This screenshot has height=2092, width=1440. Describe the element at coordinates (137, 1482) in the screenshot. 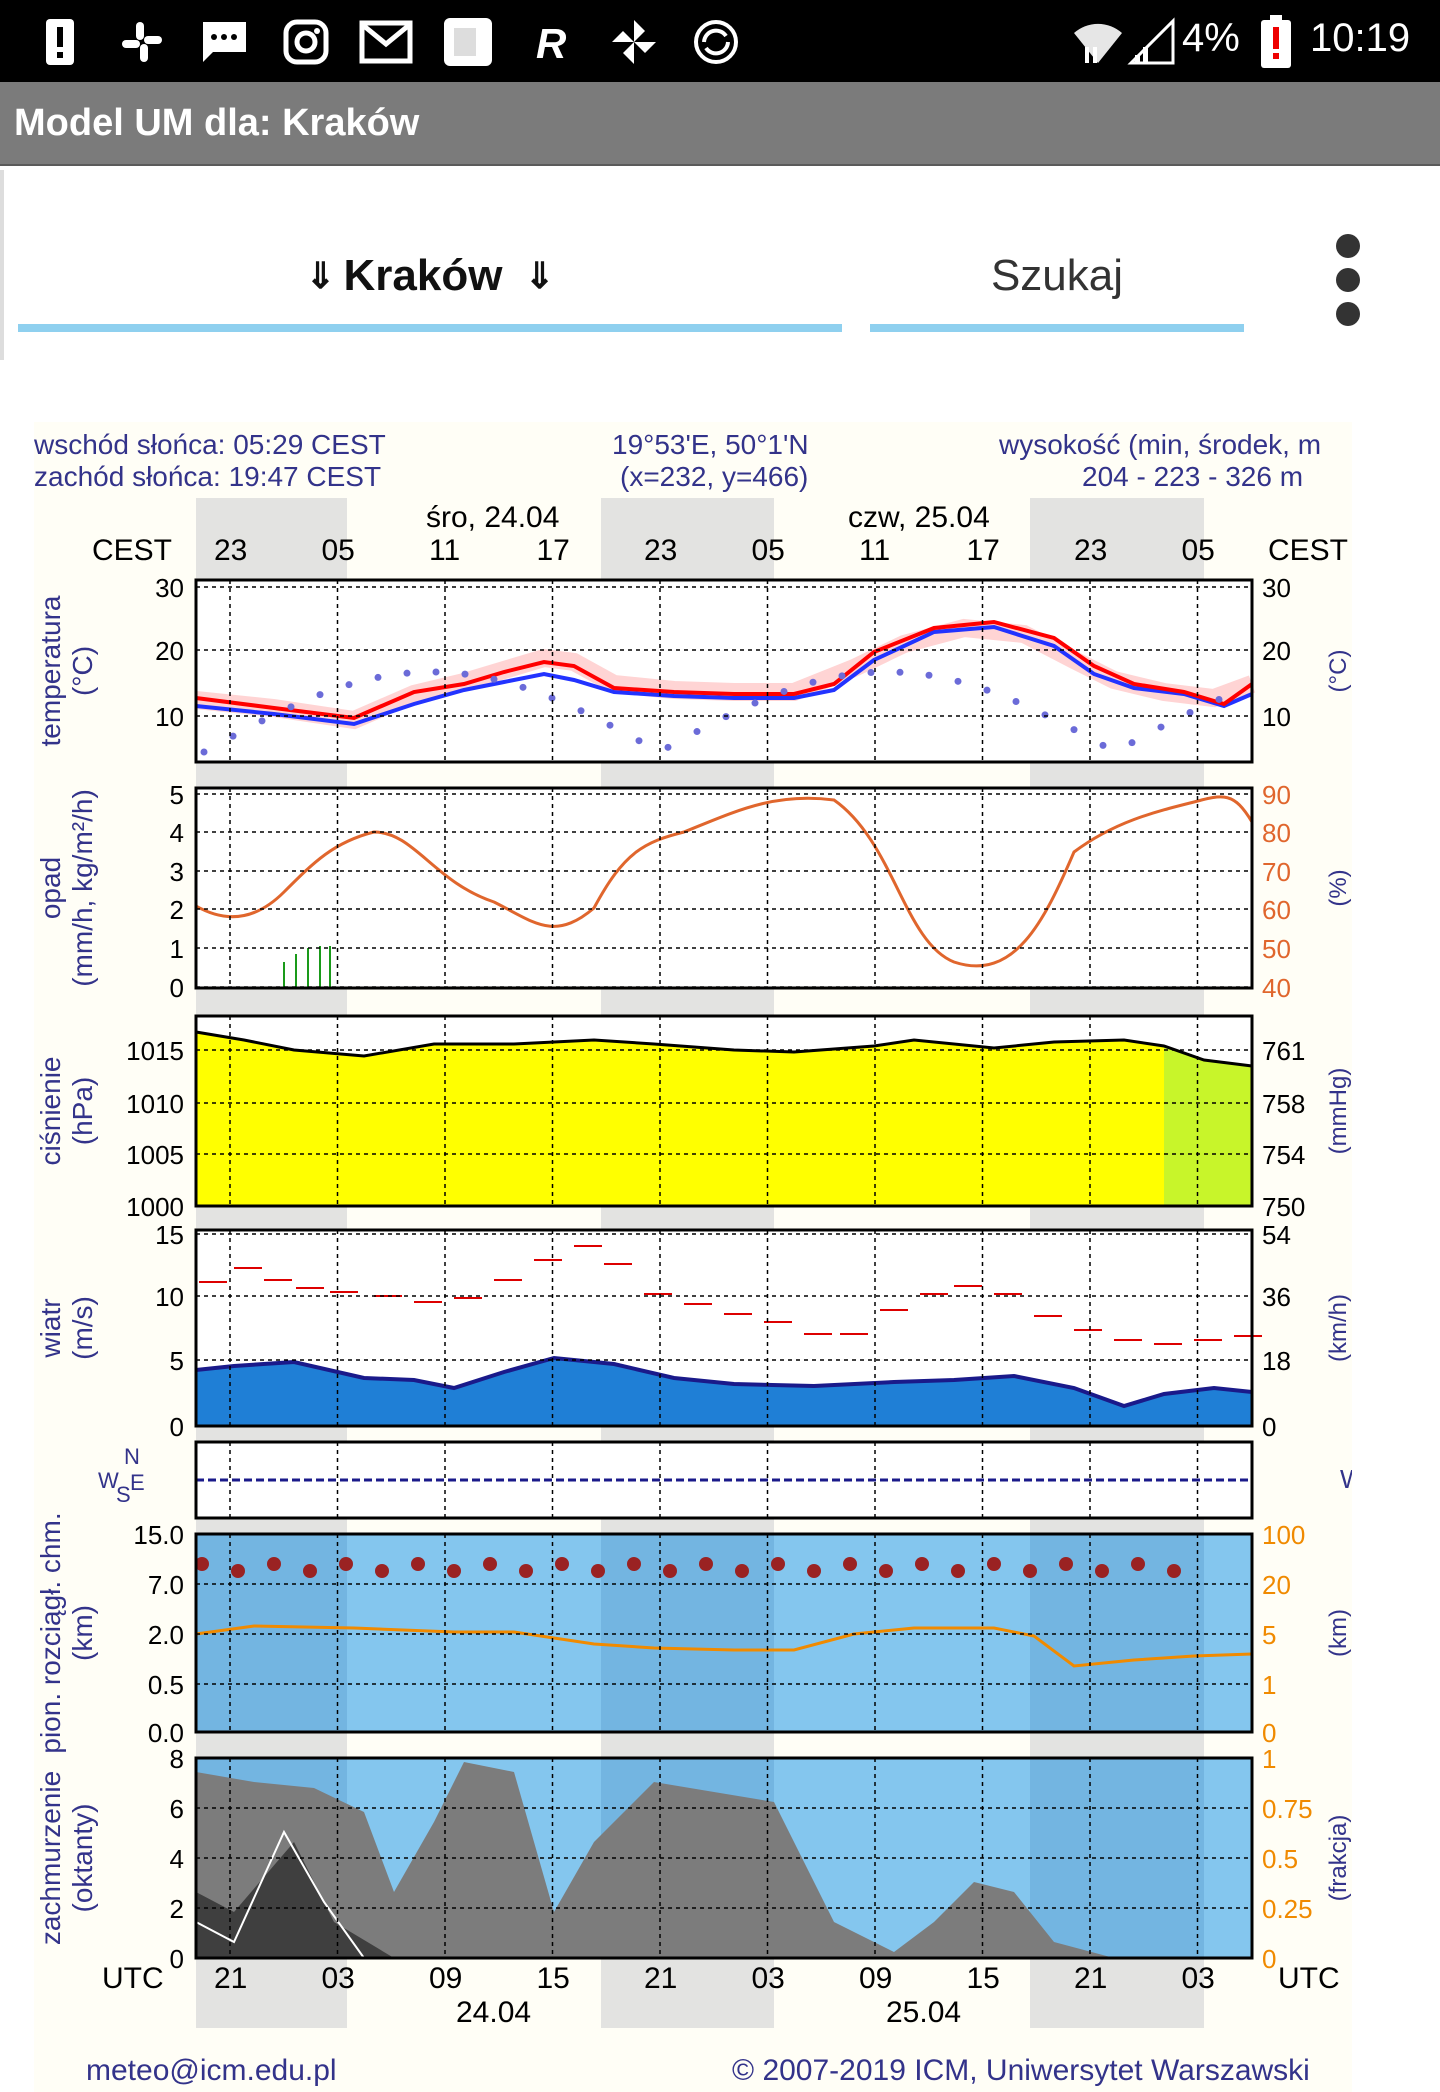

I see `compass-e: E` at that location.